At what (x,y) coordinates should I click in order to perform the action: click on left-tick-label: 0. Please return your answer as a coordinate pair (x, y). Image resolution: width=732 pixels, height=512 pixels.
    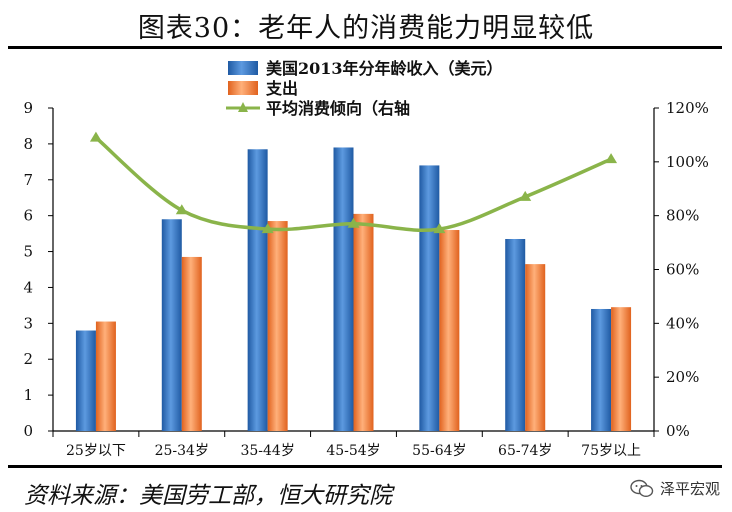
    Looking at the image, I should click on (28, 431).